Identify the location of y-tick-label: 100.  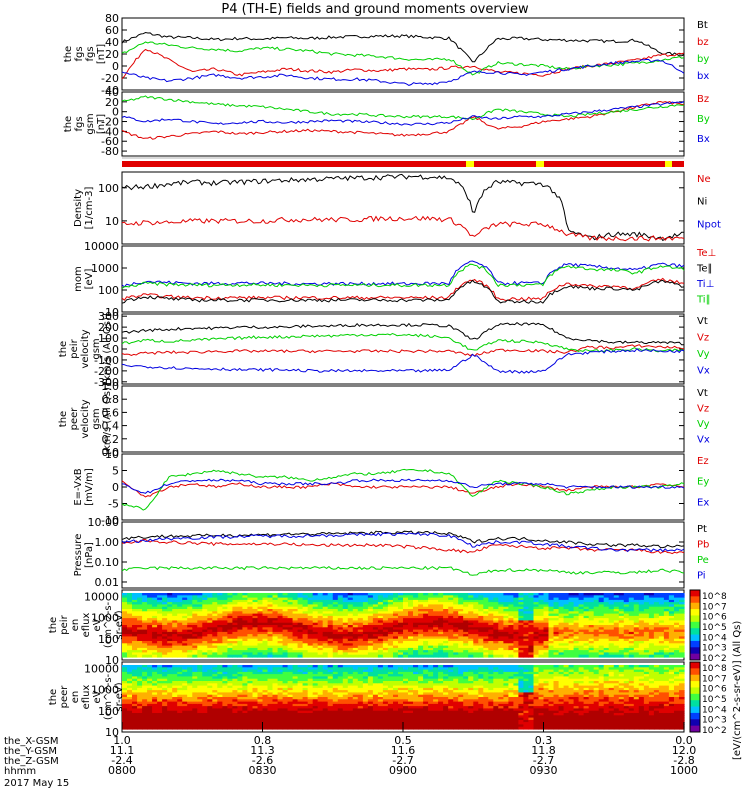
(108, 338).